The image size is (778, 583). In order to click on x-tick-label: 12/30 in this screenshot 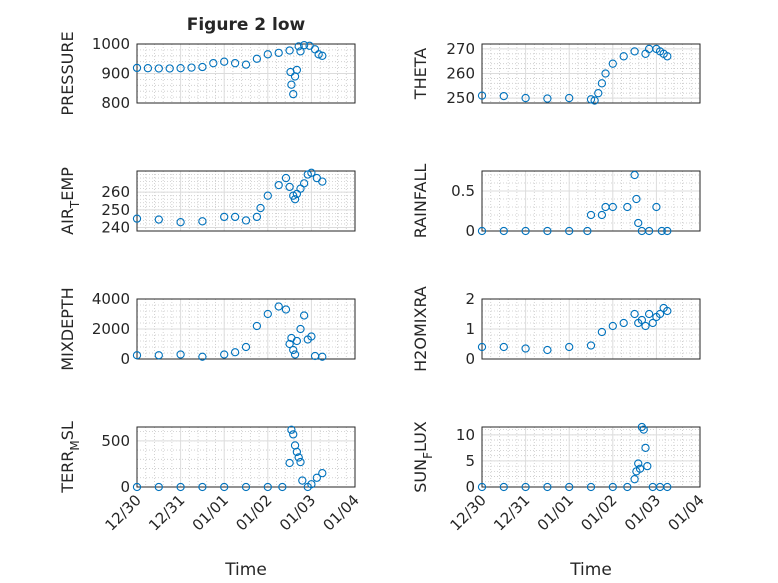, I will do `click(468, 512)`.